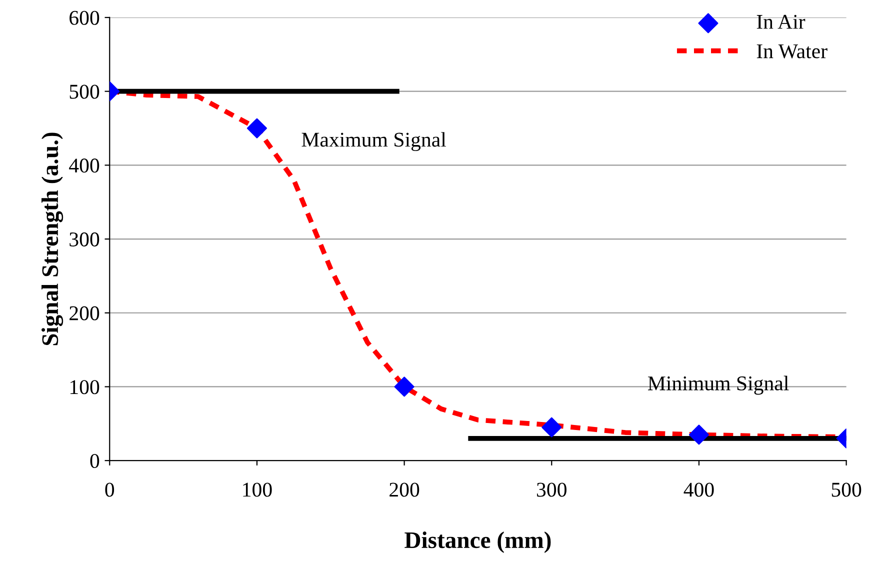 This screenshot has width=877, height=583. I want to click on legend-label: In Water, so click(792, 51).